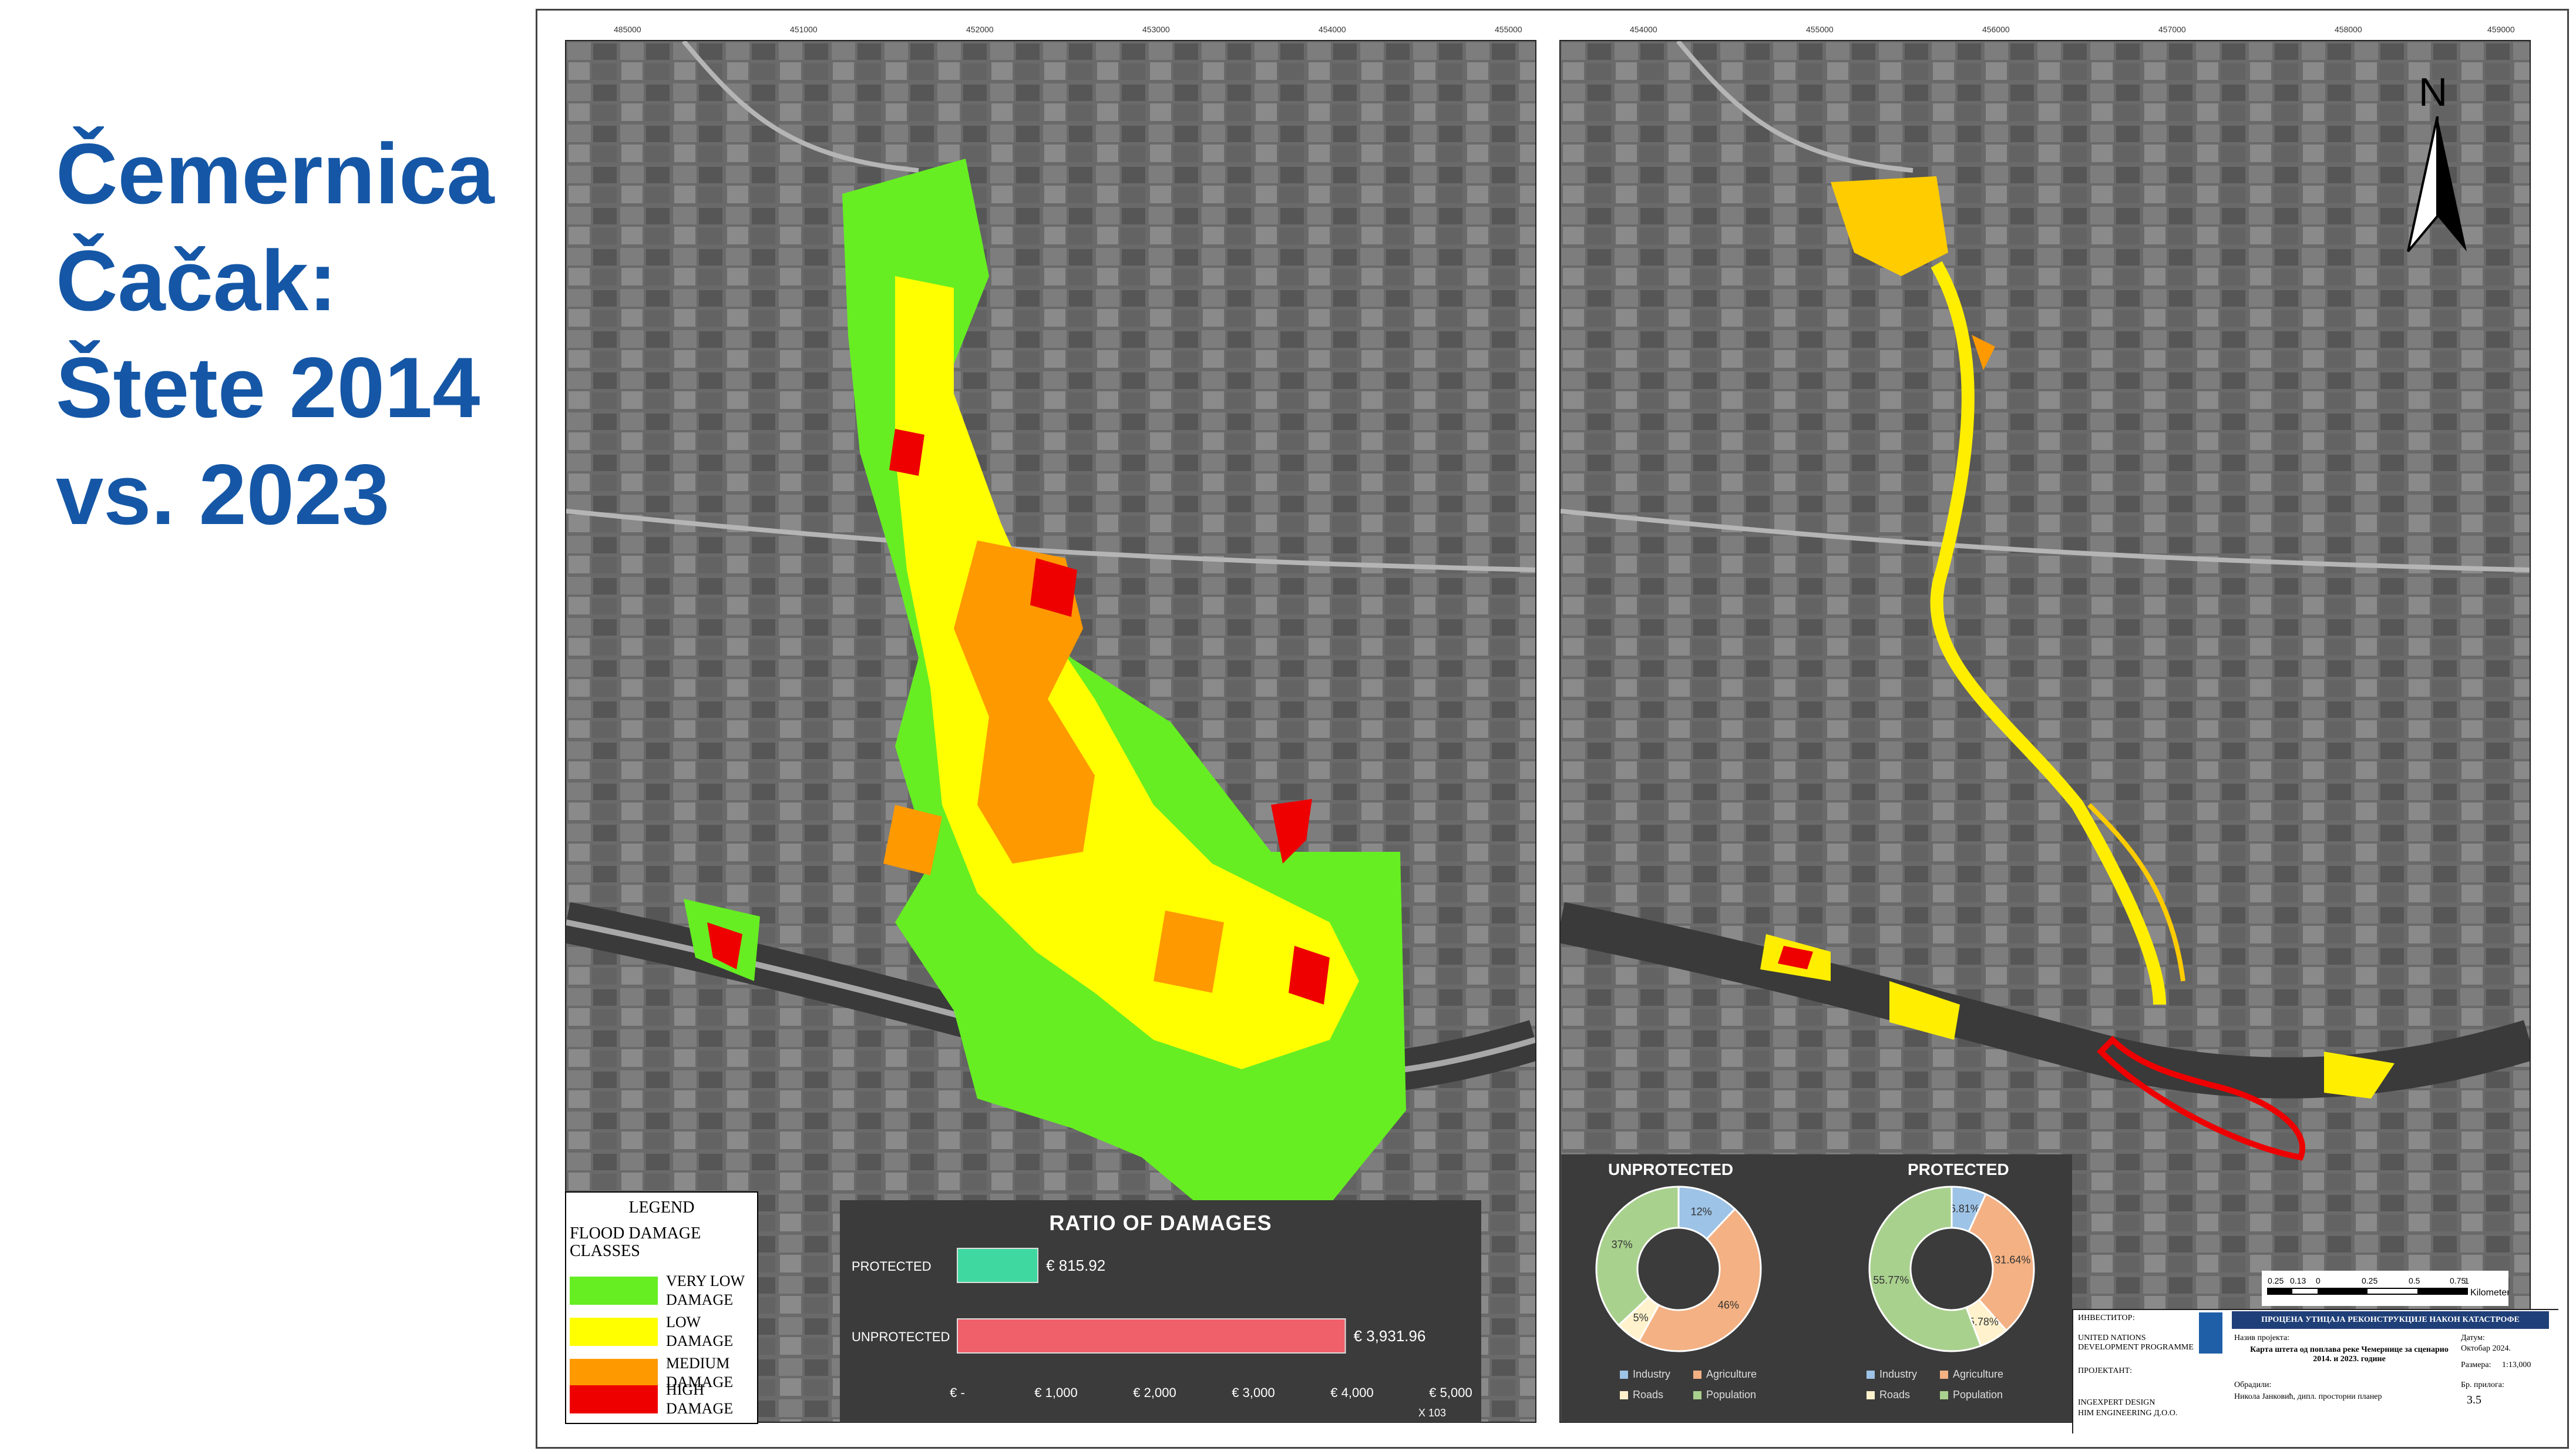 Image resolution: width=2576 pixels, height=1454 pixels. What do you see at coordinates (1156, 29) in the screenshot?
I see `coord-label: 453000` at bounding box center [1156, 29].